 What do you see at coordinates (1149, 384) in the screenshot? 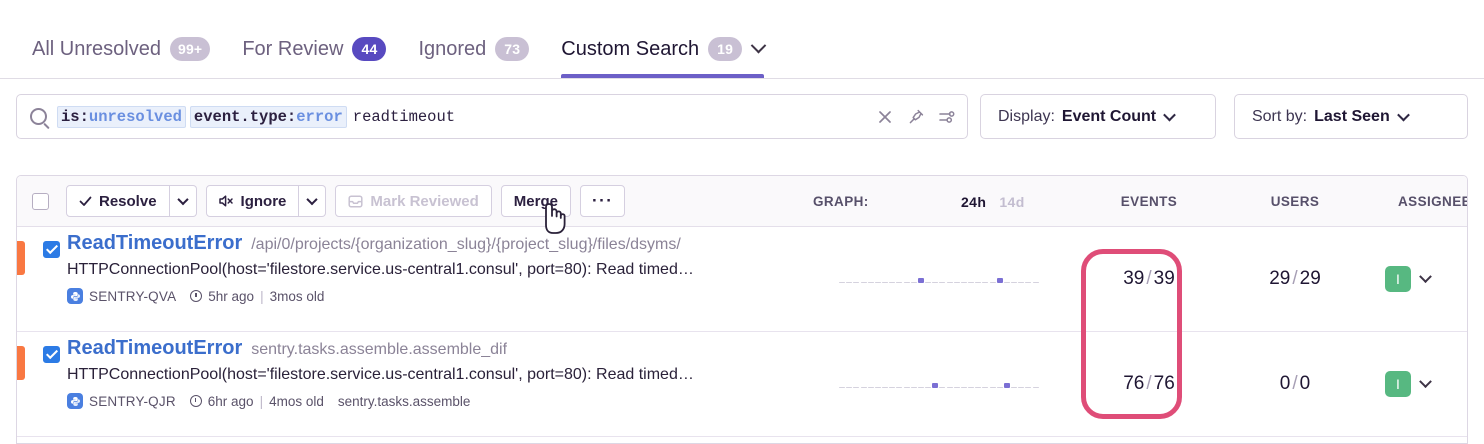
I see `events-count: 76/76` at bounding box center [1149, 384].